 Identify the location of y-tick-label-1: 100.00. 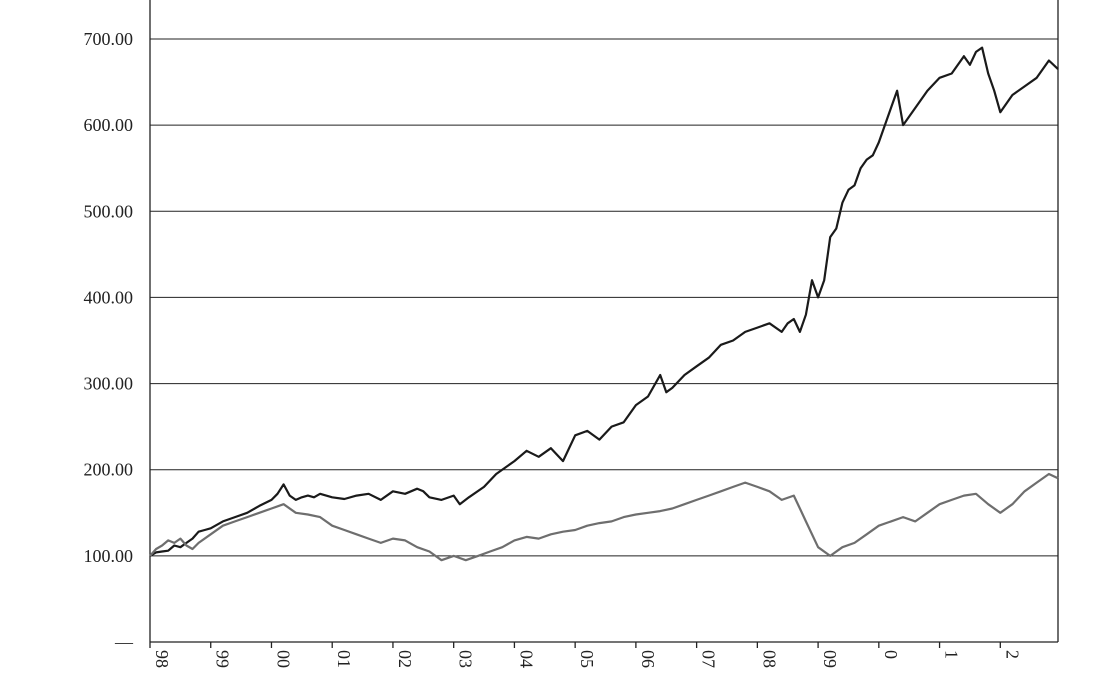
(109, 556).